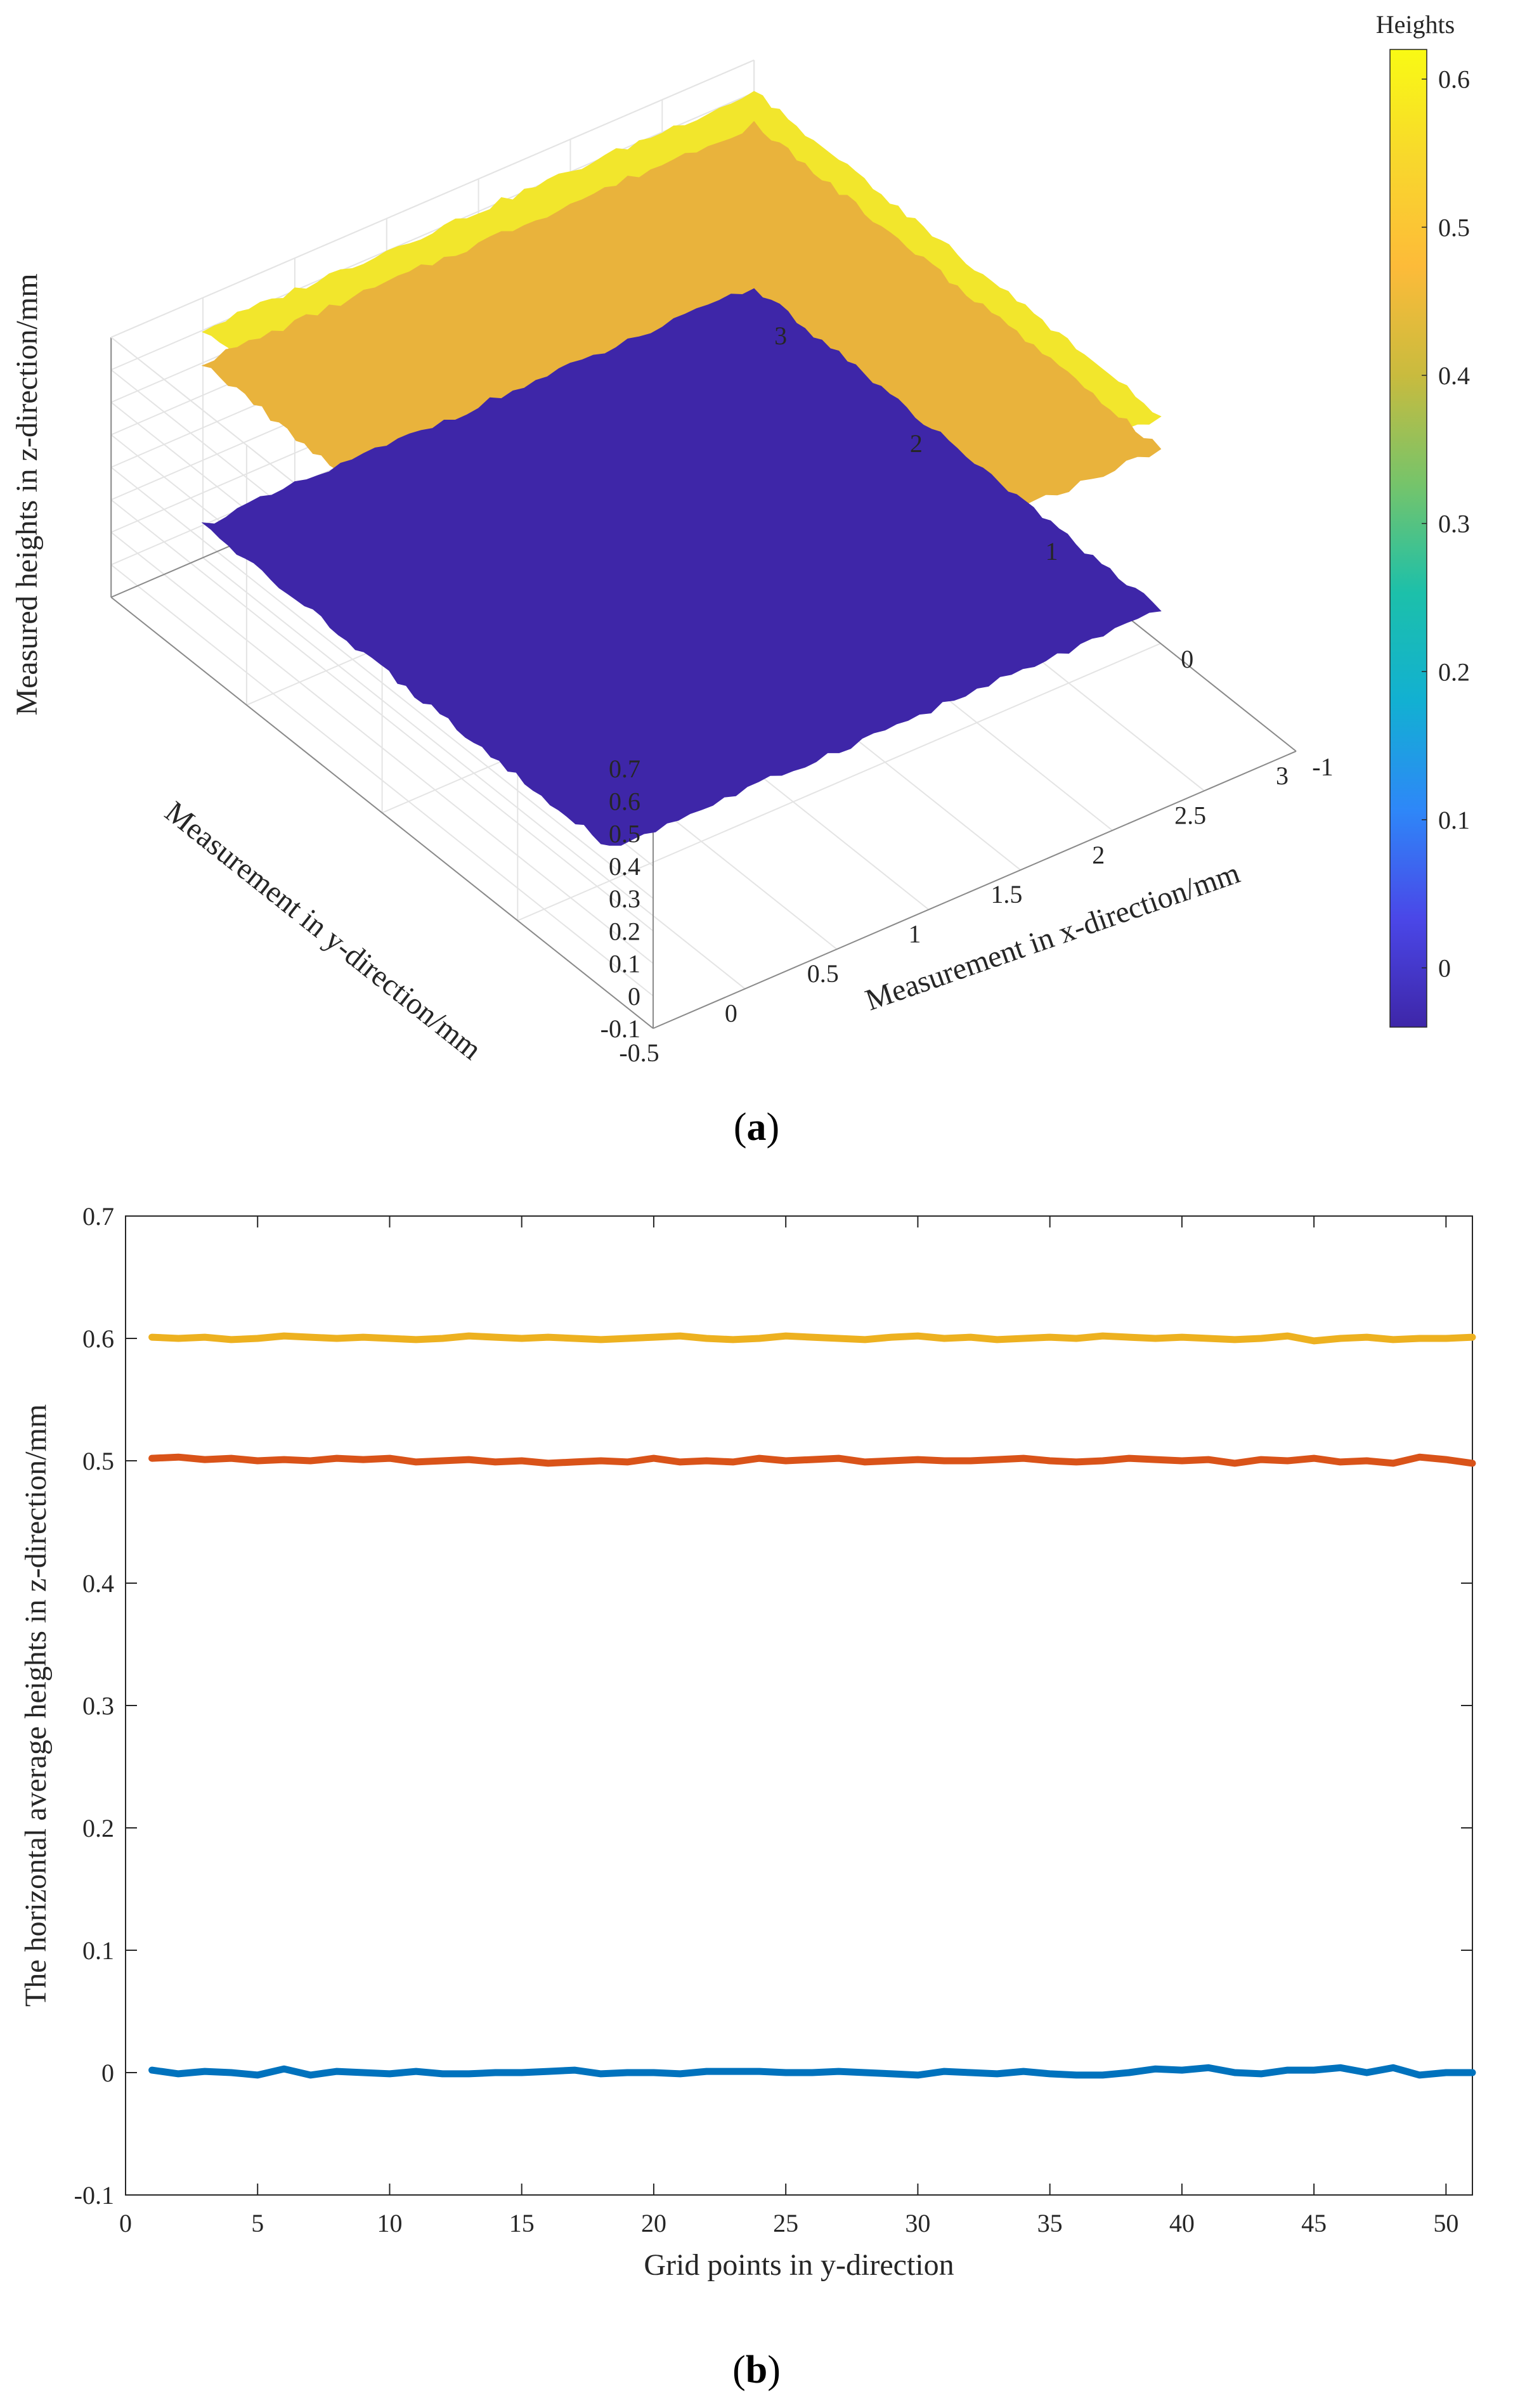 The height and width of the screenshot is (2408, 1513). I want to click on x-tick-label: 40, so click(1182, 2223).